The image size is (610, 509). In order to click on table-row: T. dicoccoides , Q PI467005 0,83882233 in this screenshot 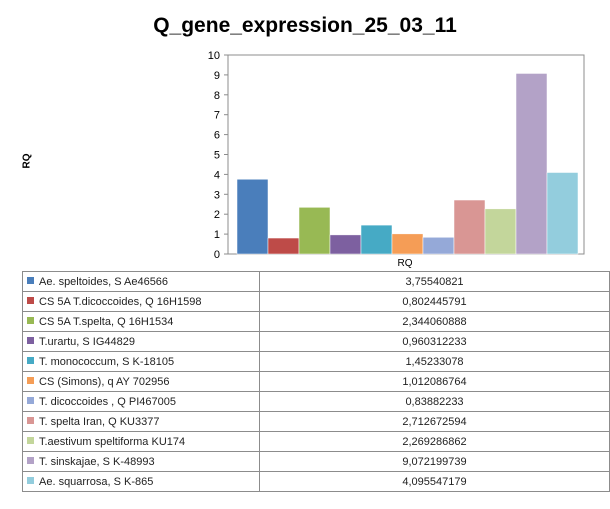, I will do `click(316, 401)`.